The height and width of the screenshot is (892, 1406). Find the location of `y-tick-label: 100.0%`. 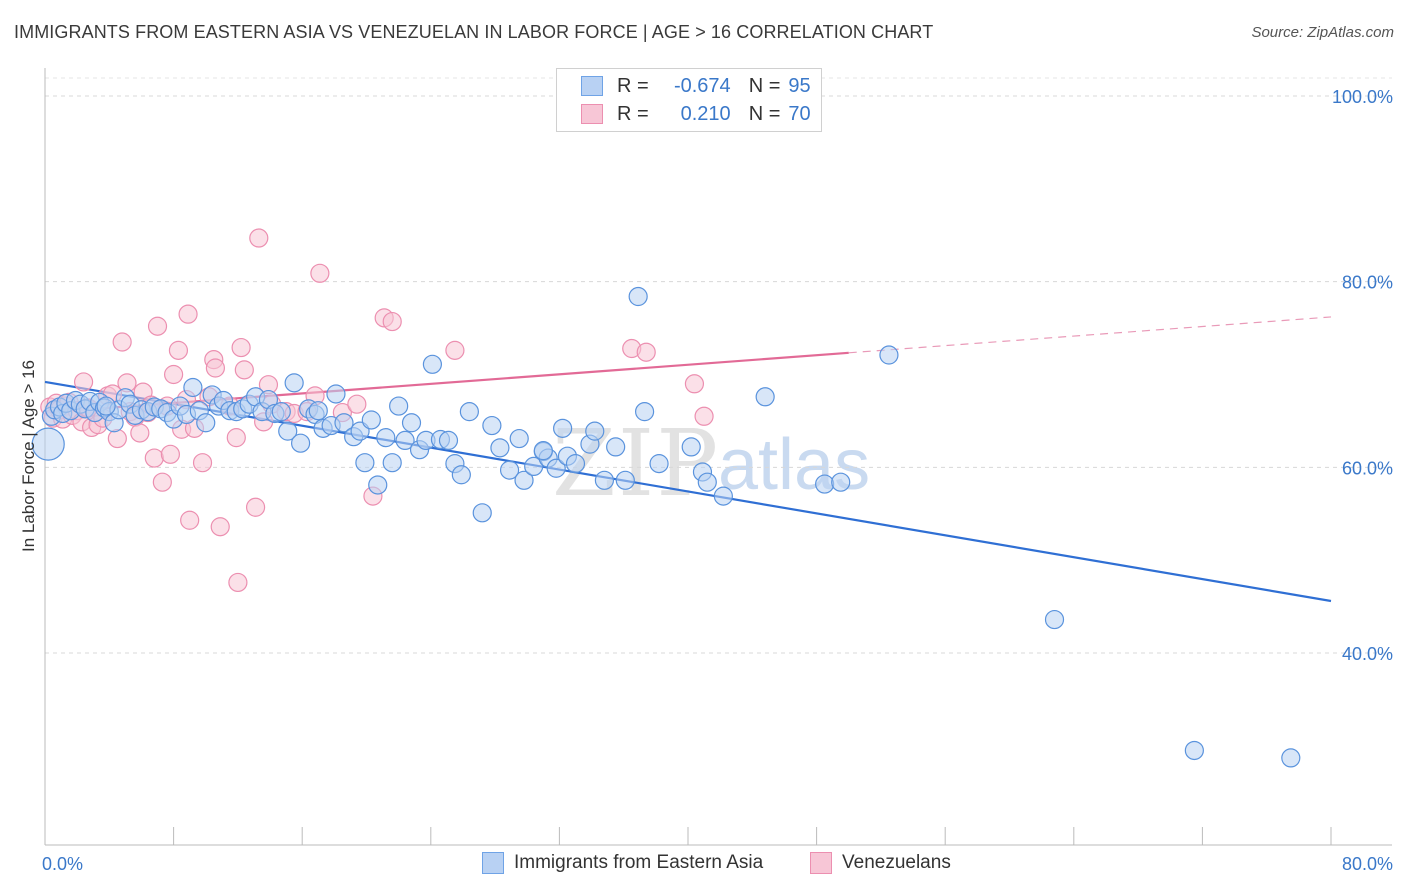

y-tick-label: 100.0% is located at coordinates (1362, 97).